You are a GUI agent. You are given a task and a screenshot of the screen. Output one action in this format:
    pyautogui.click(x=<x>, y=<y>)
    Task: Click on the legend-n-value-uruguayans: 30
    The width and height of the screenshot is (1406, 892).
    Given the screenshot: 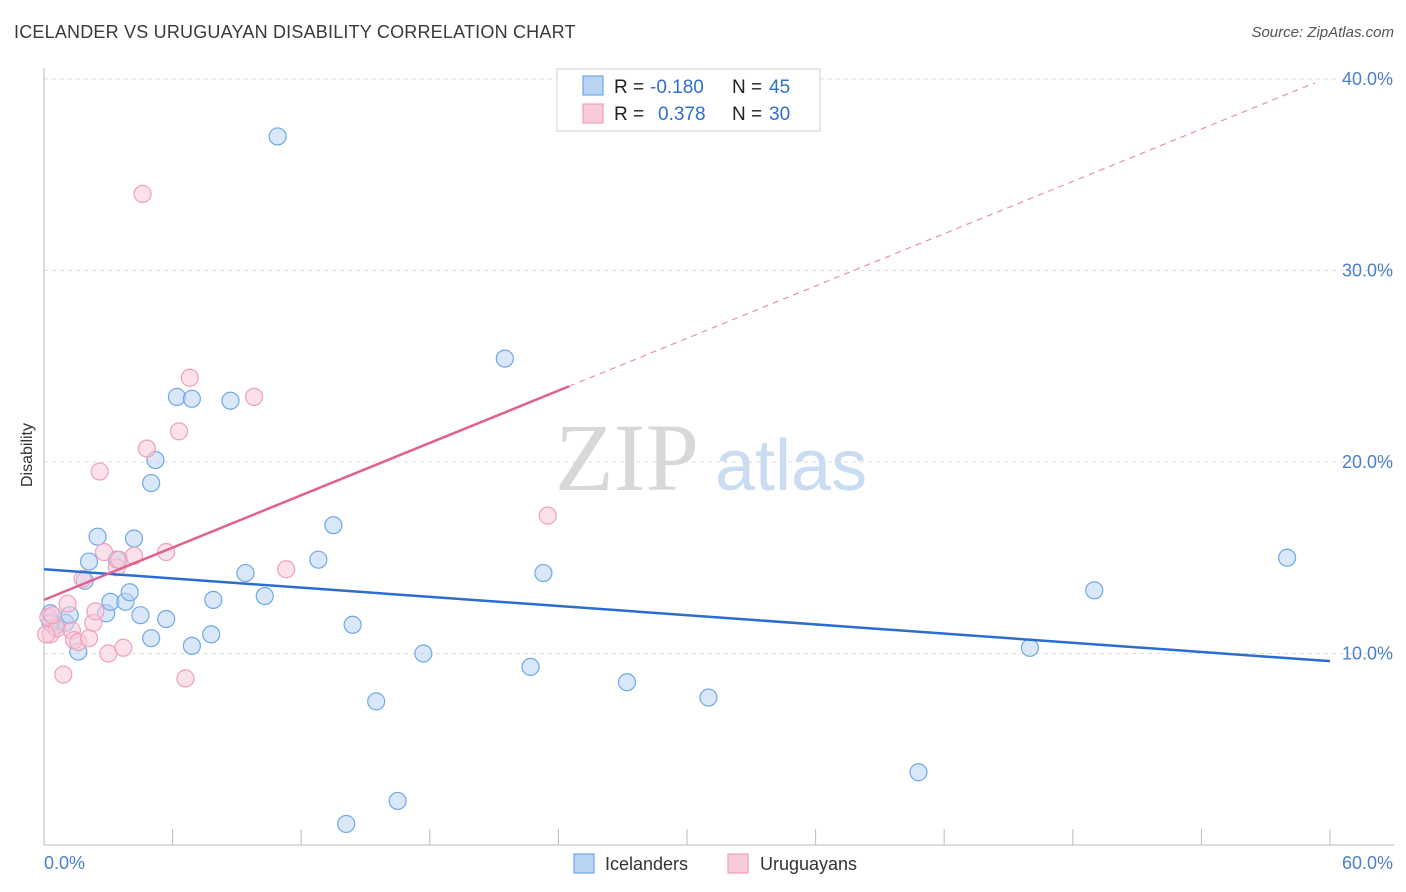 What is the action you would take?
    pyautogui.click(x=779, y=114)
    